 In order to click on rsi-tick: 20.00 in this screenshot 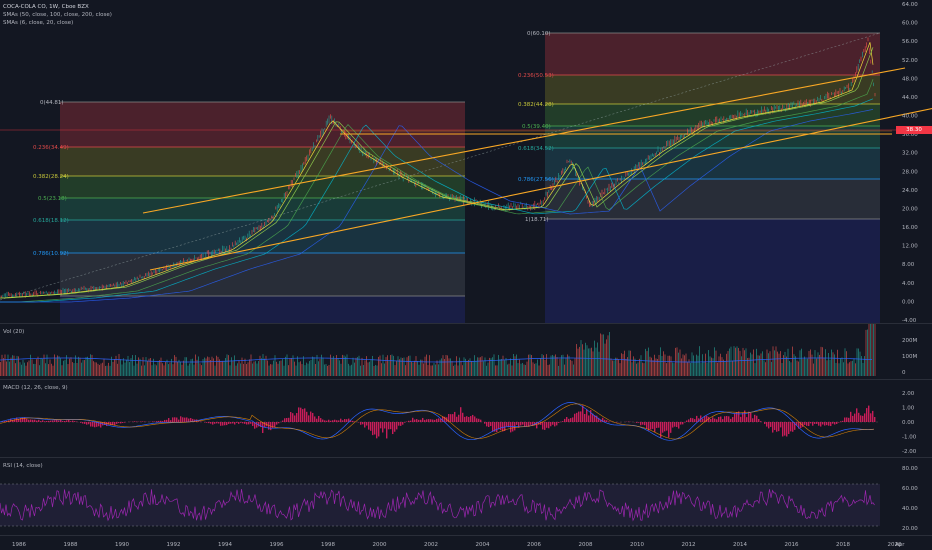, I will do `click(910, 529)`.